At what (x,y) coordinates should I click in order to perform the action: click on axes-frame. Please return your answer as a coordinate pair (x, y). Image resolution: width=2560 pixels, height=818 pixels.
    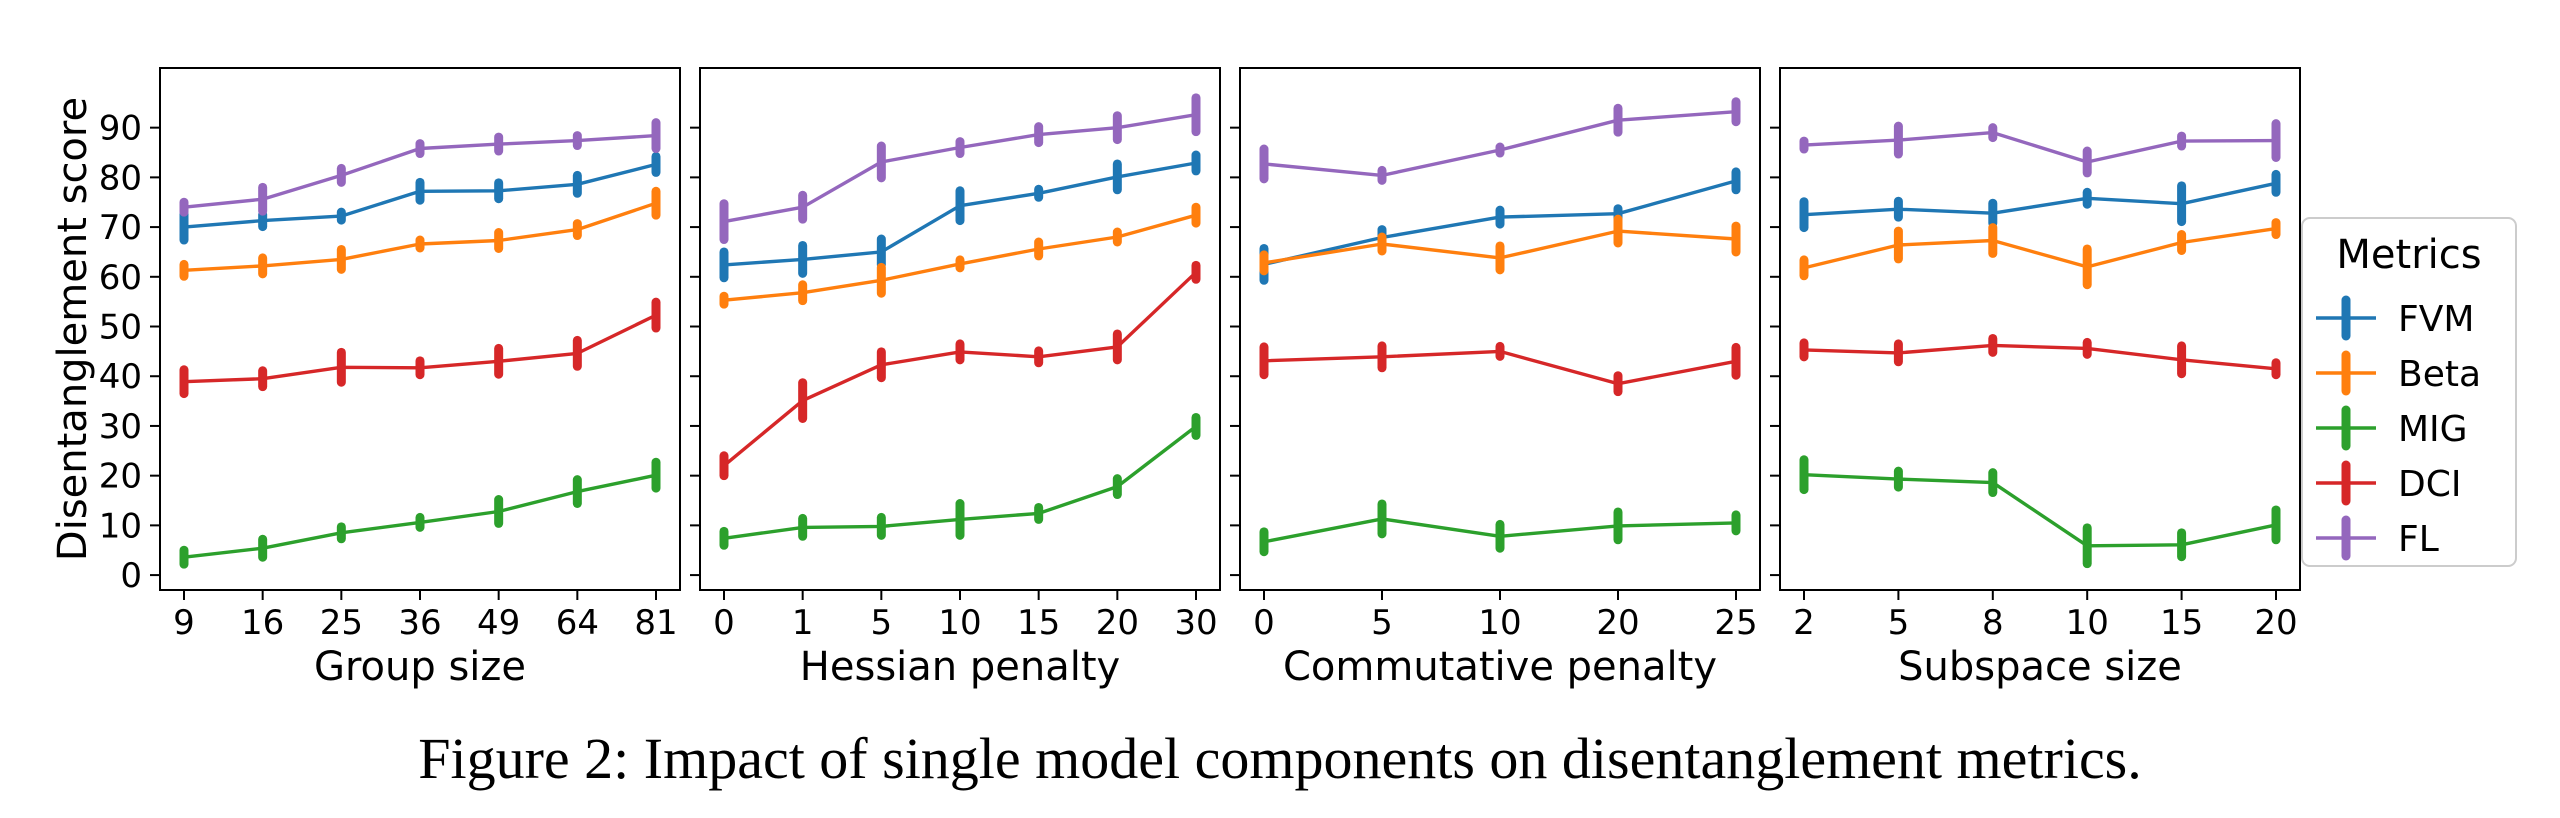
    Looking at the image, I should click on (2040, 329).